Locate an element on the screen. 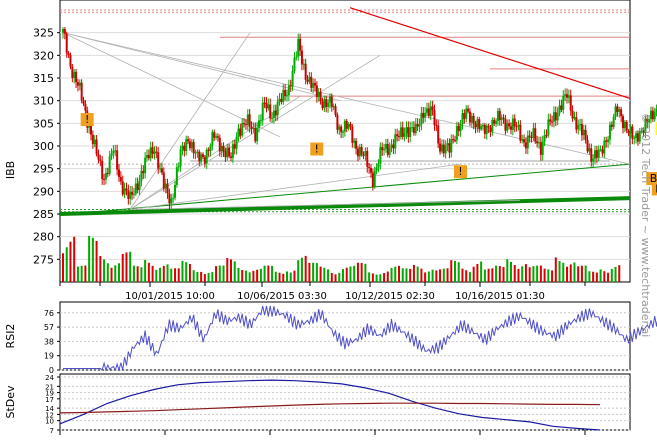  annotation-label: ! is located at coordinates (460, 171).